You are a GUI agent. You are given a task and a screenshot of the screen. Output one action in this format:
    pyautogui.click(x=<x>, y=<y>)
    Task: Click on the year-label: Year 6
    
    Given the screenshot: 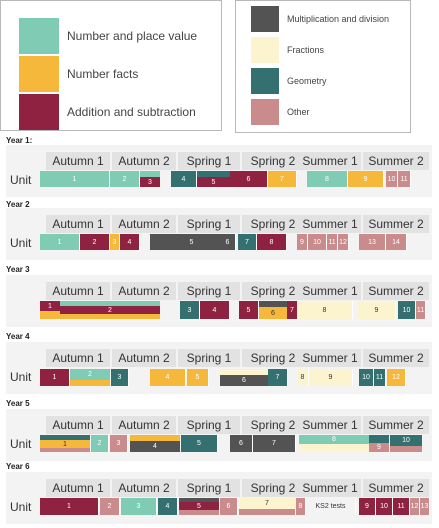 What is the action you would take?
    pyautogui.click(x=18, y=466)
    